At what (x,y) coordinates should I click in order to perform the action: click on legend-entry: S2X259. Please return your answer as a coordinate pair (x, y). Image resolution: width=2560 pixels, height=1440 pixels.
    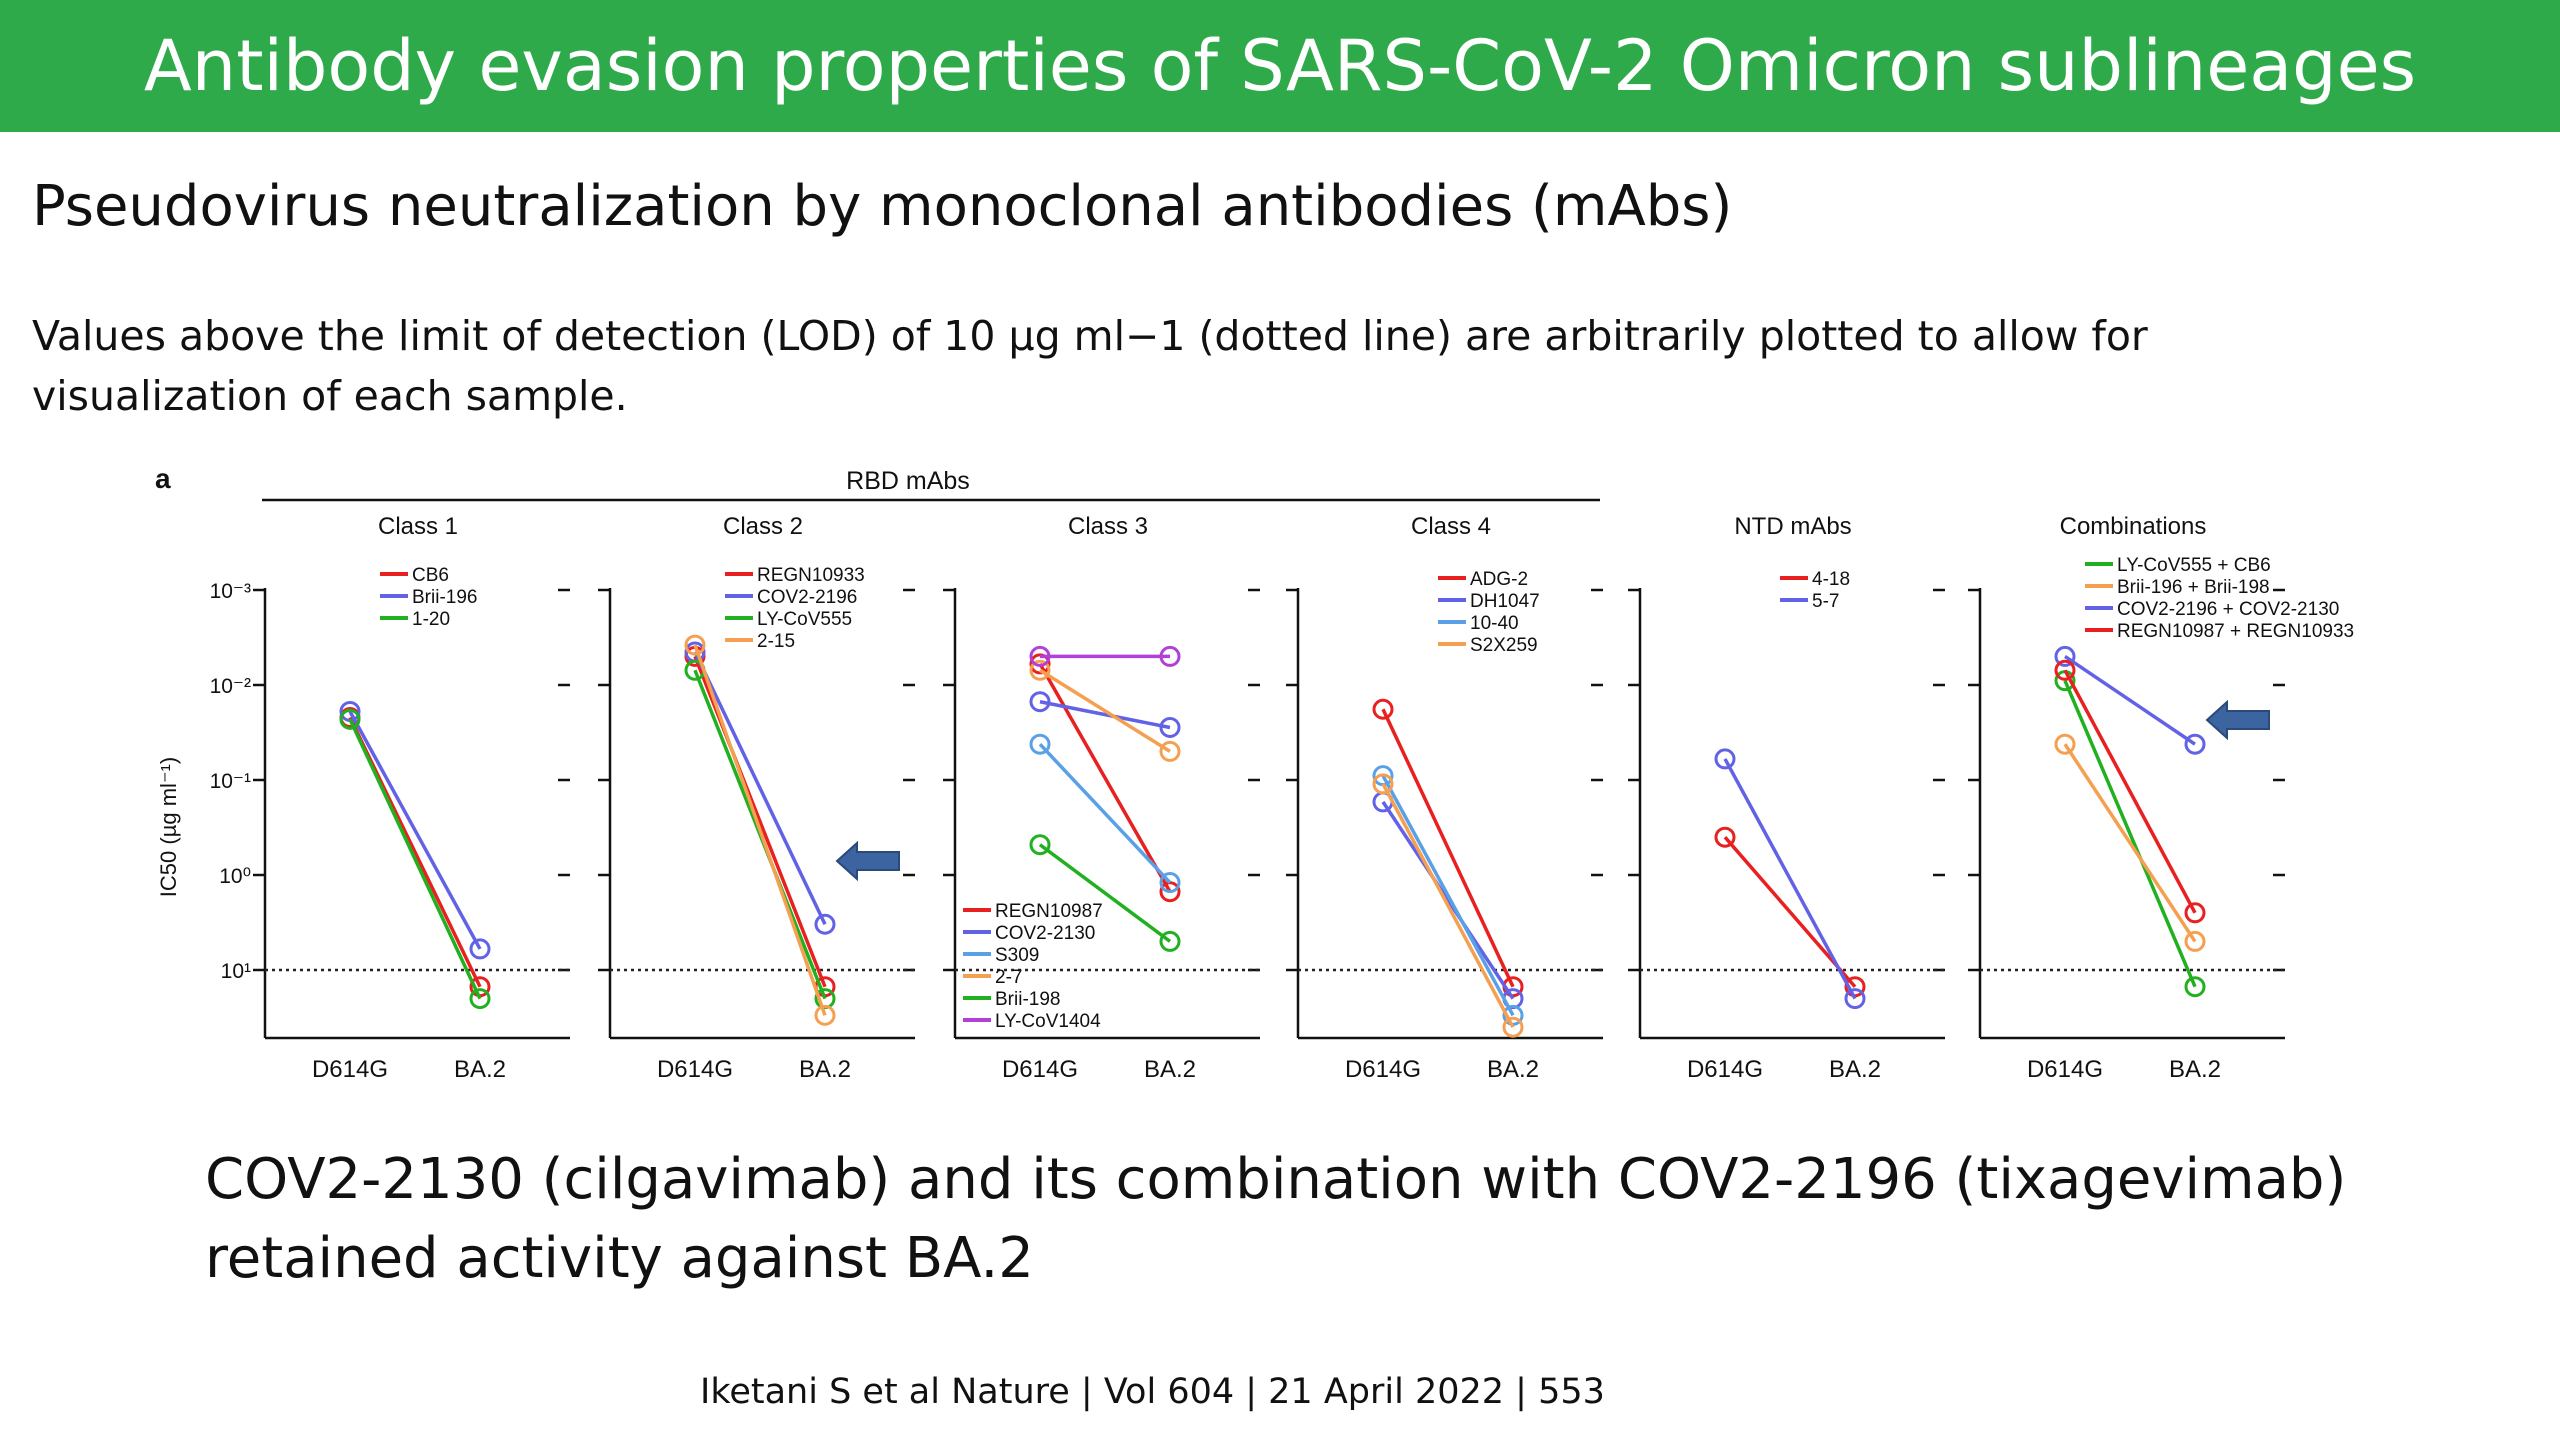
    Looking at the image, I should click on (1504, 645).